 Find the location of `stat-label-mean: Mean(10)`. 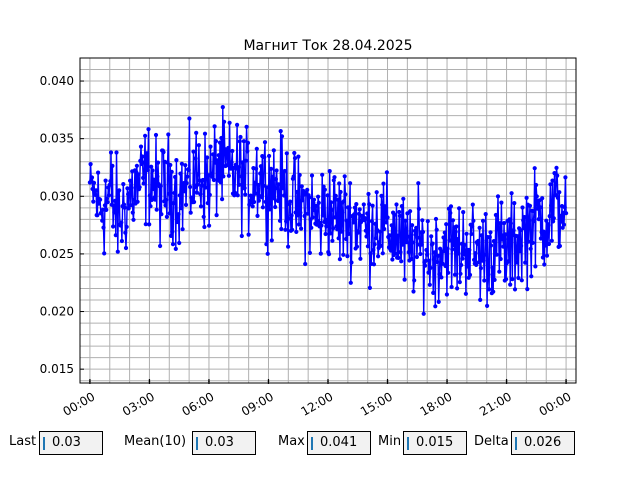

stat-label-mean: Mean(10) is located at coordinates (155, 441).